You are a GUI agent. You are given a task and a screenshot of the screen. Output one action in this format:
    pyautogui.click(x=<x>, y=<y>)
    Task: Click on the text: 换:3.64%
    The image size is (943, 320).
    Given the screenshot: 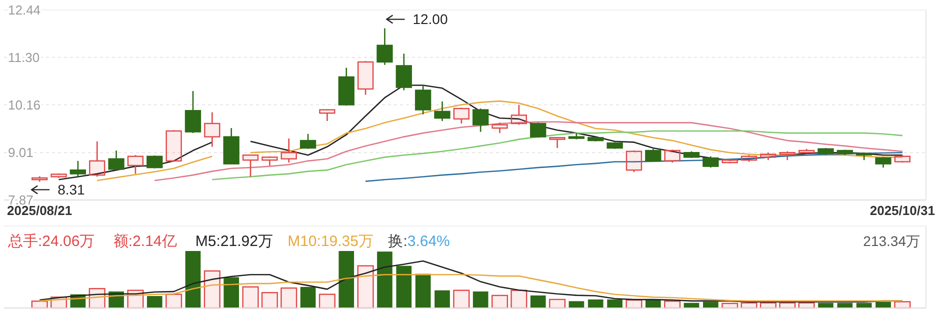 What is the action you would take?
    pyautogui.click(x=419, y=241)
    